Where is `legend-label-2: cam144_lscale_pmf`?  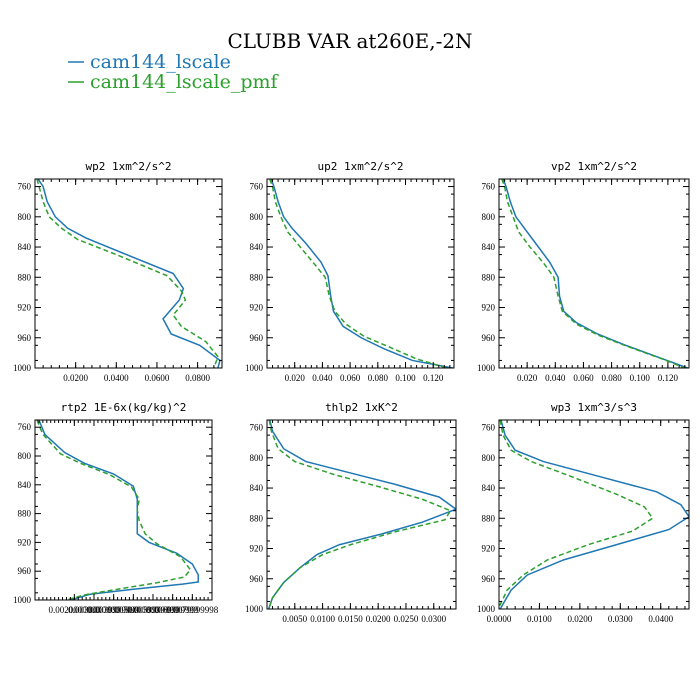
legend-label-2: cam144_lscale_pmf is located at coordinates (185, 82).